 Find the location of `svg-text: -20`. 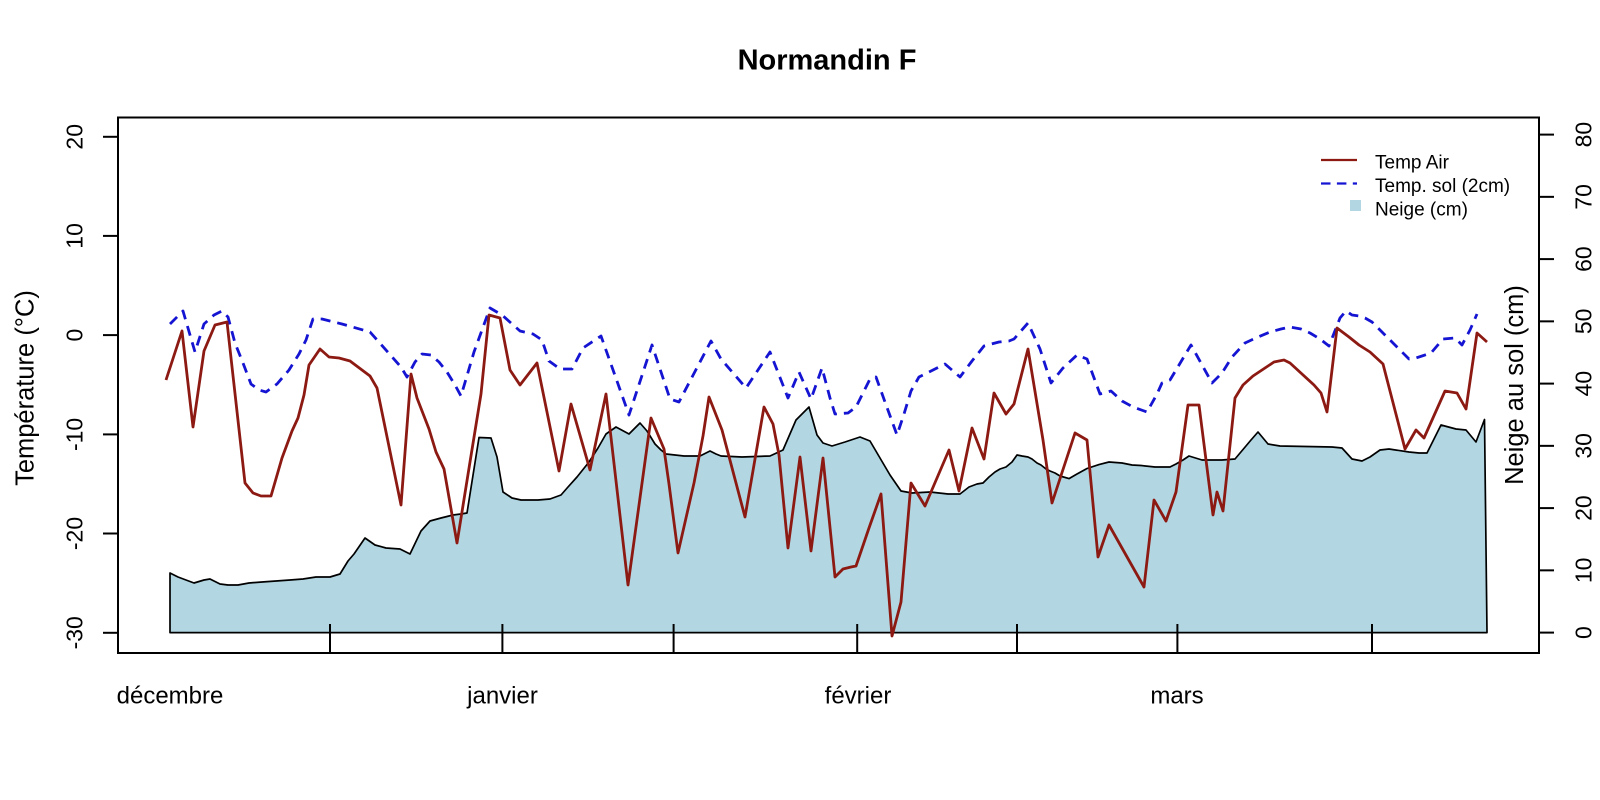

svg-text: -20 is located at coordinates (75, 533).